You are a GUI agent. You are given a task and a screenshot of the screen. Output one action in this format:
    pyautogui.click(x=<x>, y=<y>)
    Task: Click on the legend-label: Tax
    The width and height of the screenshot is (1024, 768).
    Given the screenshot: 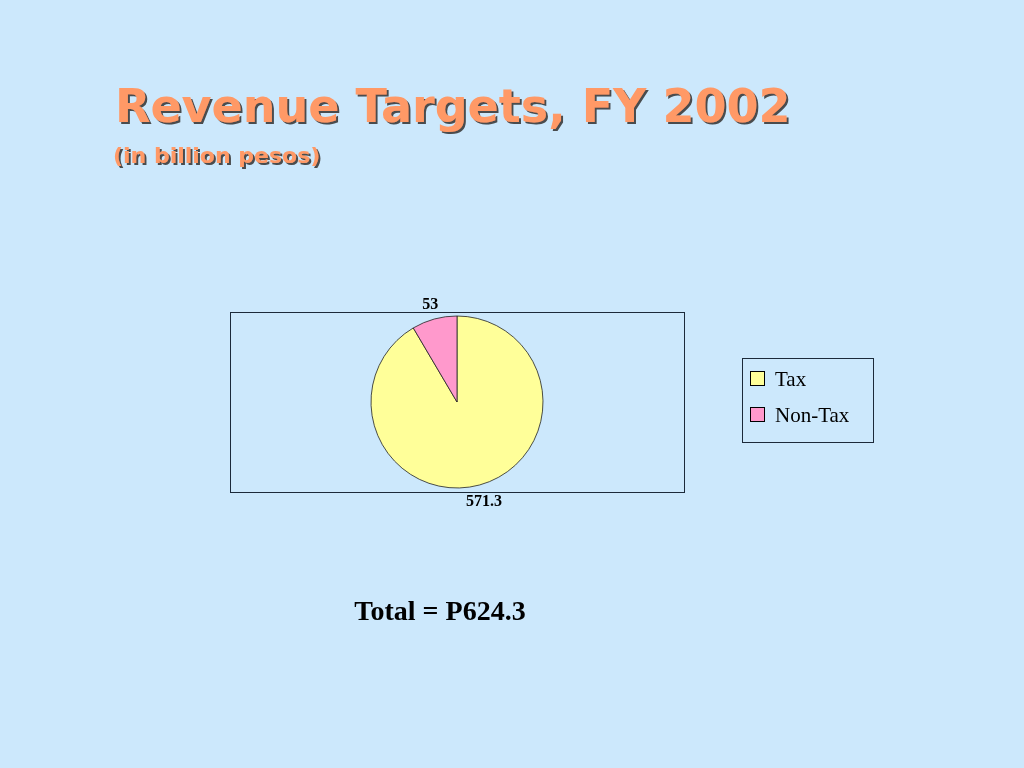 What is the action you would take?
    pyautogui.click(x=791, y=379)
    